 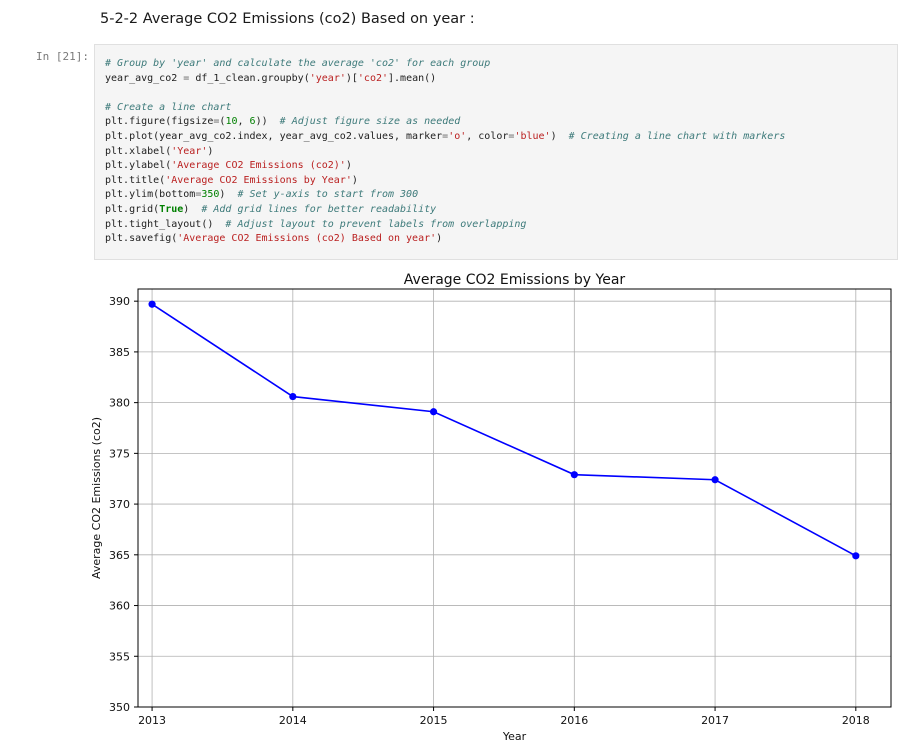 I want to click on y-tick-label: 355, so click(x=119, y=656).